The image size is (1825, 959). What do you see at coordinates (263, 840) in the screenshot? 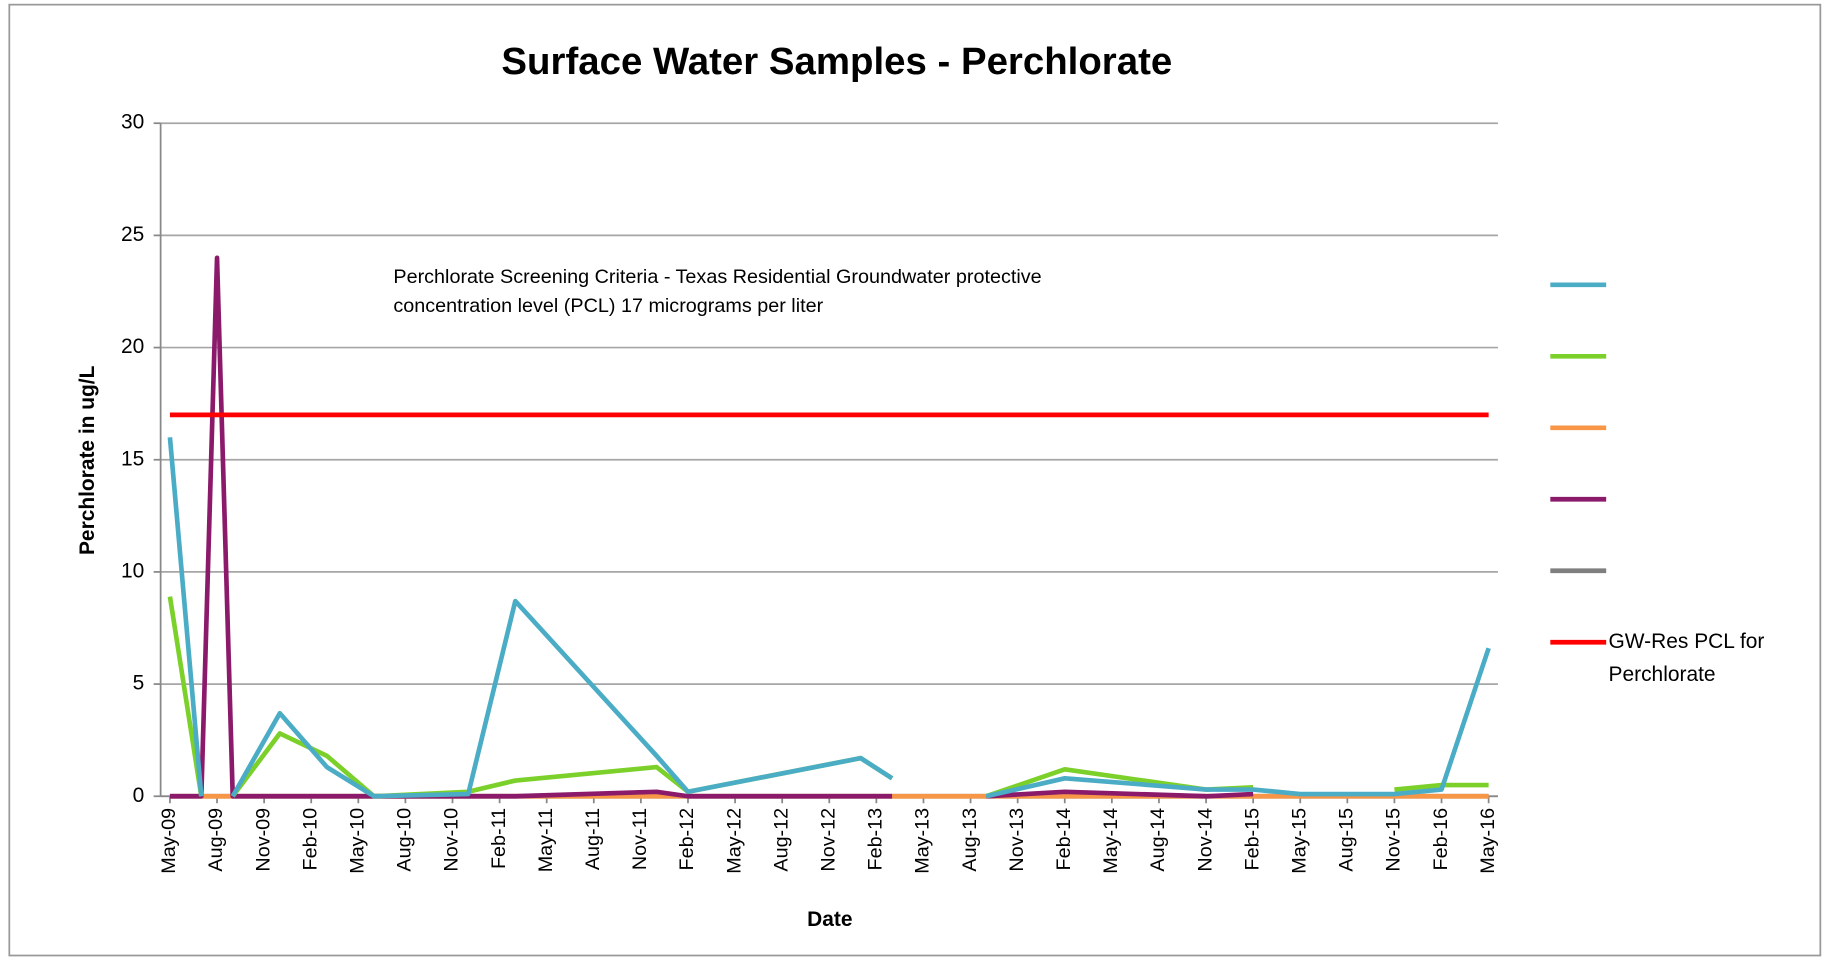
I see `x-tick-label: Nov-09` at bounding box center [263, 840].